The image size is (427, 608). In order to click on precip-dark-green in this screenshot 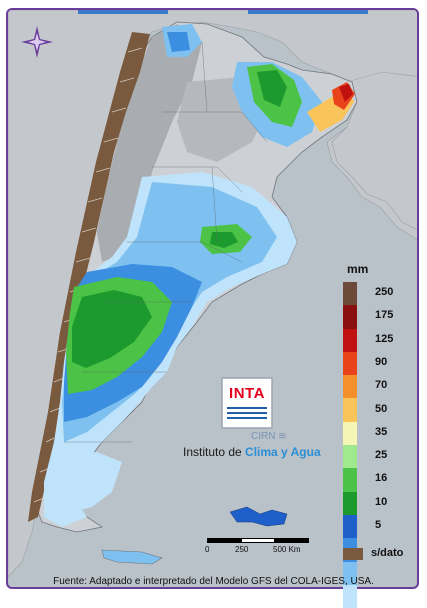, I will do `click(112, 329)`.